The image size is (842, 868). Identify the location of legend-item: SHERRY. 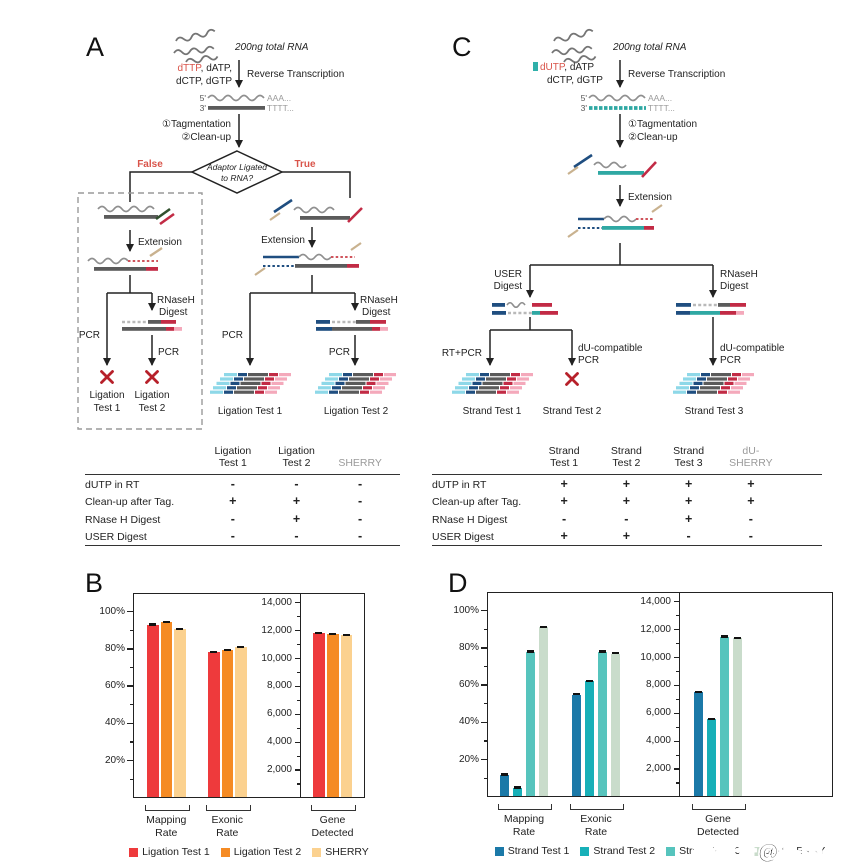
(340, 852).